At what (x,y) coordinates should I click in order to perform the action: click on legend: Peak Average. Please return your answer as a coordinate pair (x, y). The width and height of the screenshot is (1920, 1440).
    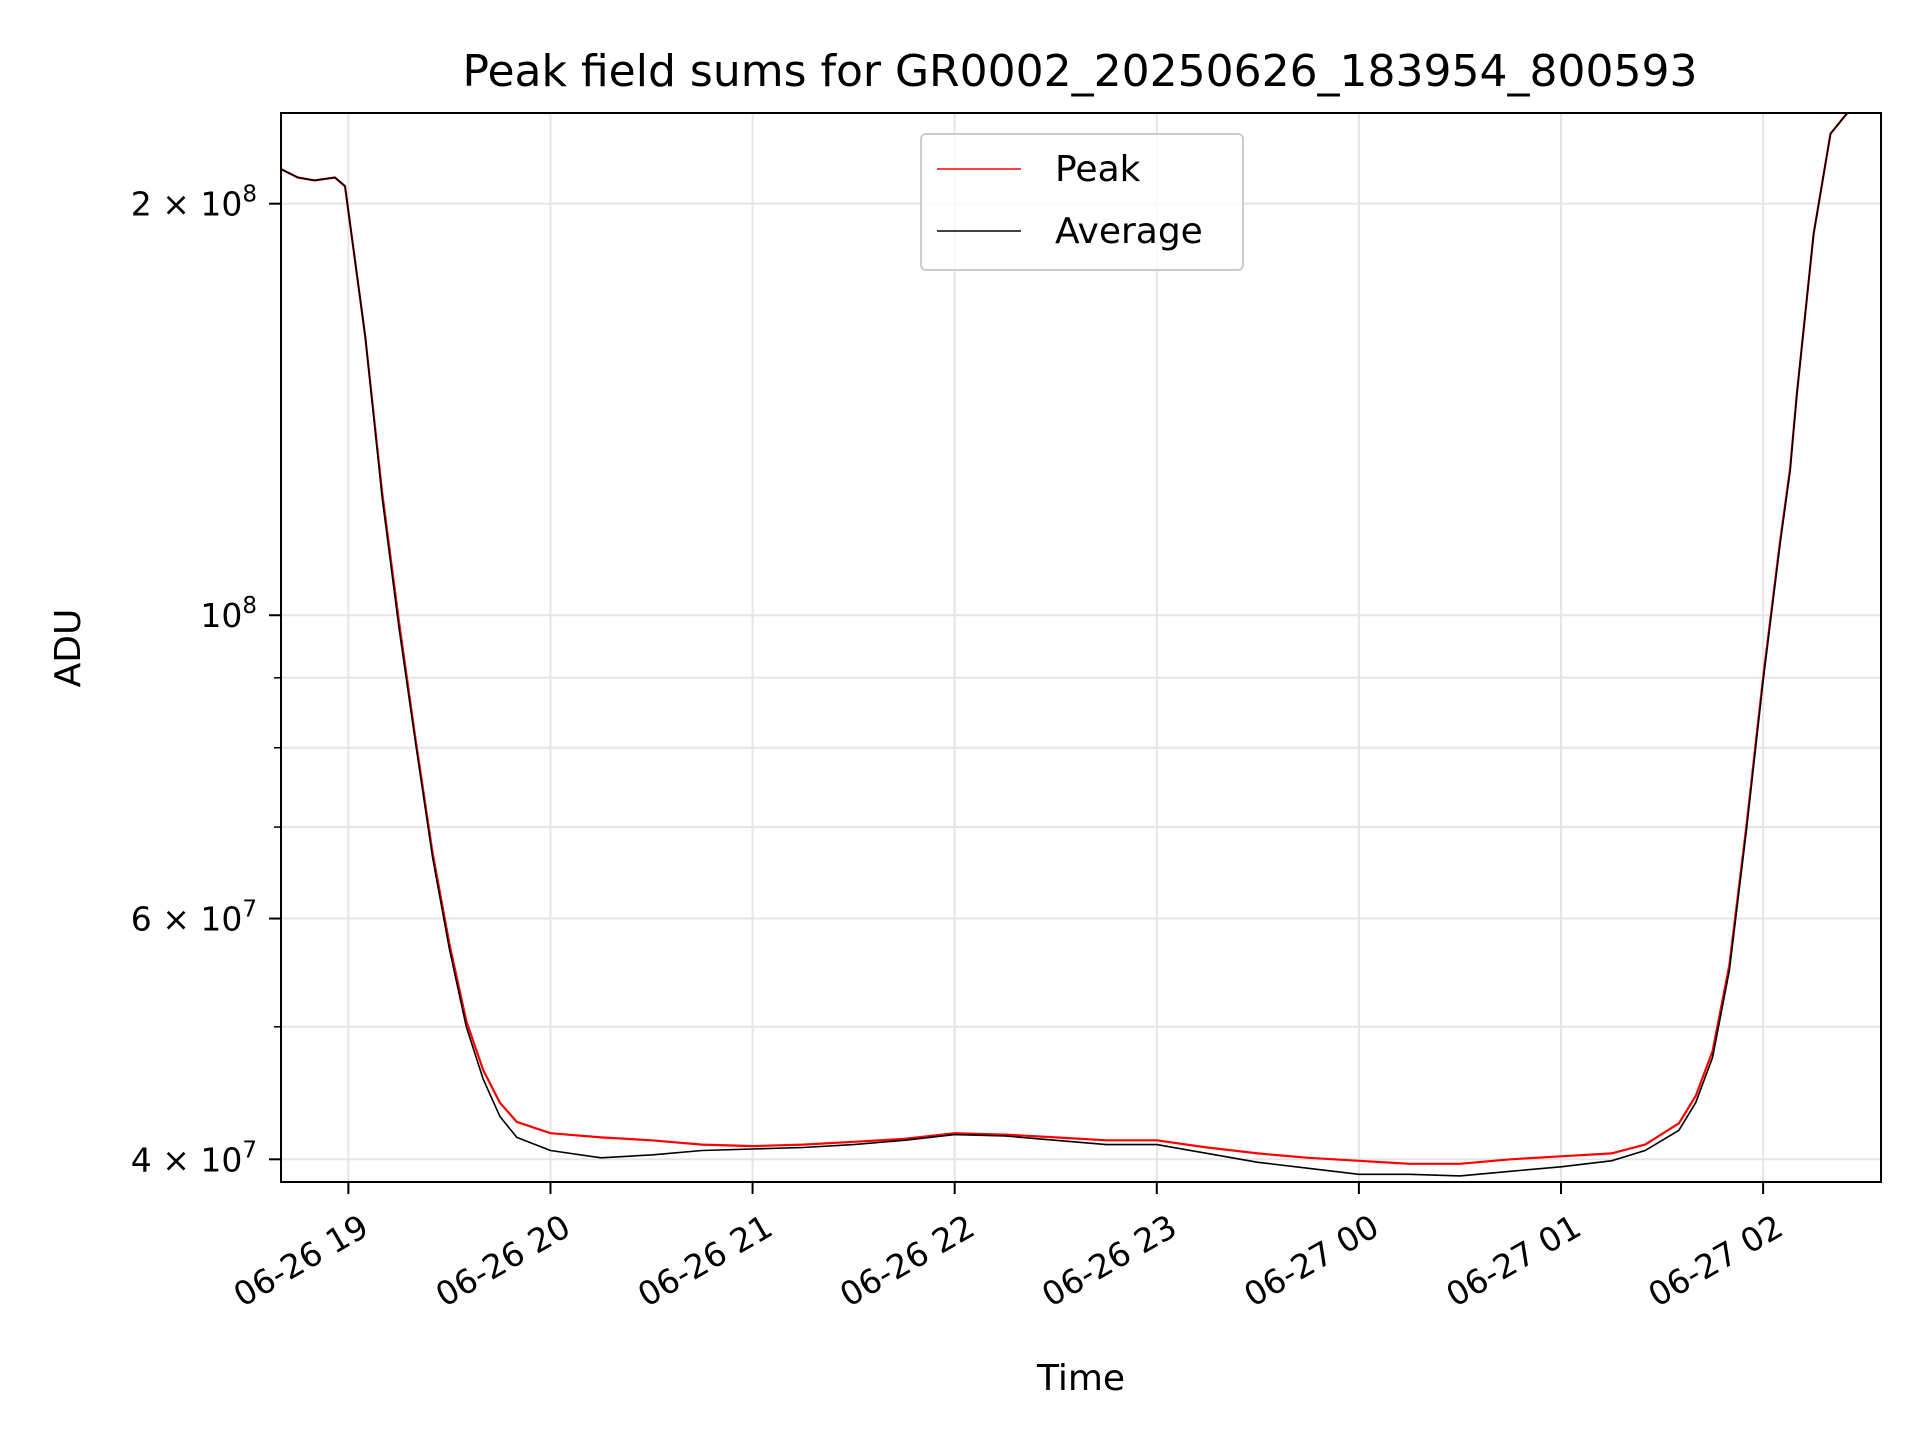
    Looking at the image, I should click on (1082, 202).